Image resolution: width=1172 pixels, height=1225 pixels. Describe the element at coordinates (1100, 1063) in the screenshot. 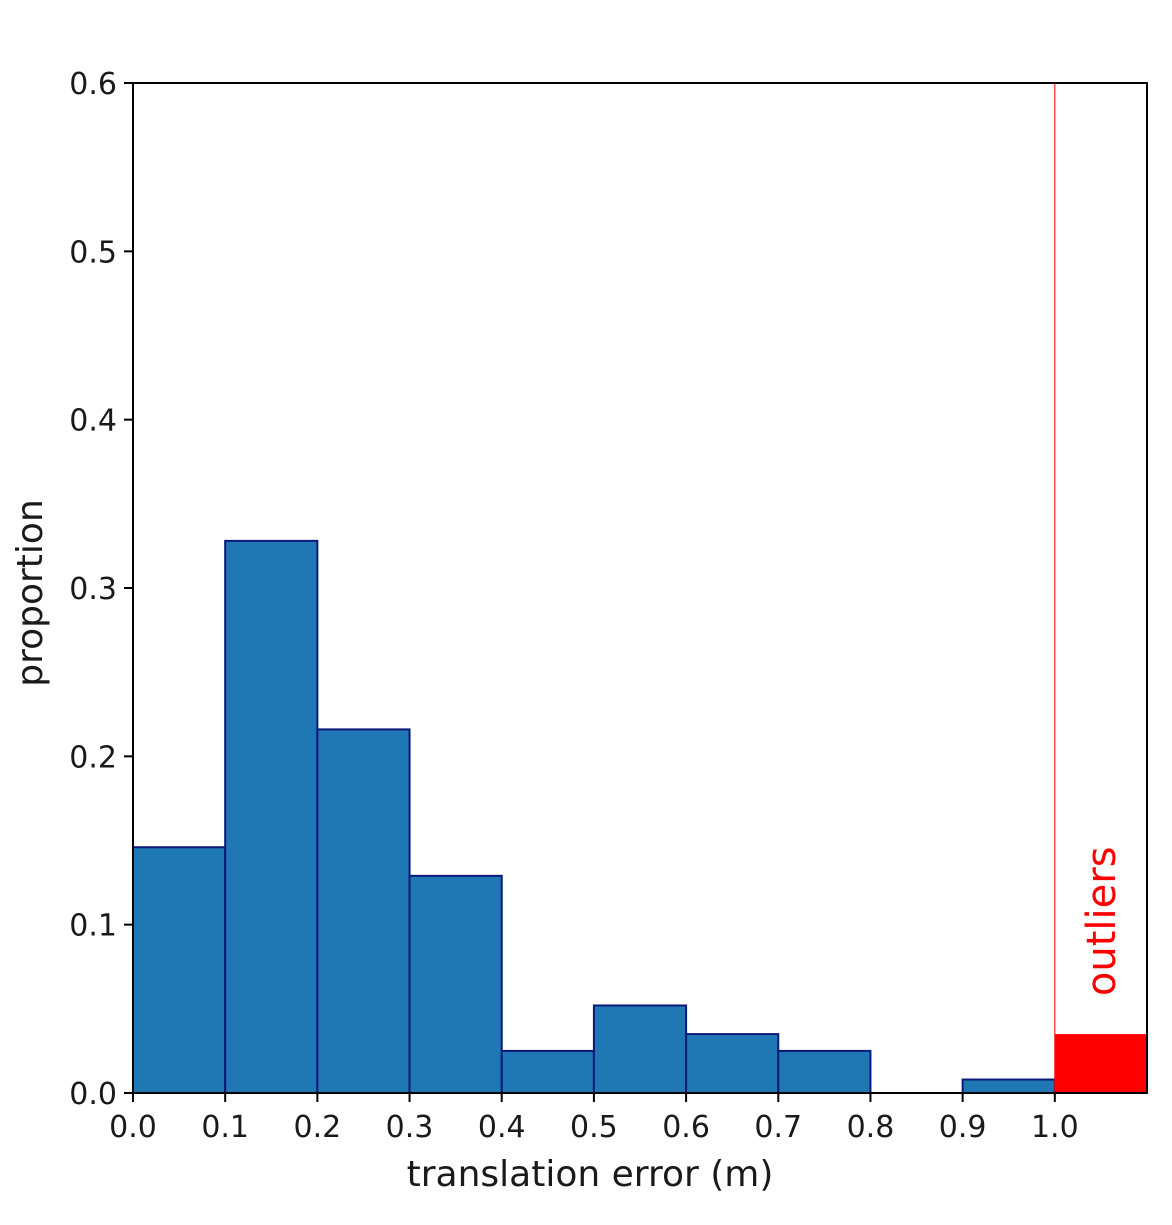

I see `outlier-bar` at that location.